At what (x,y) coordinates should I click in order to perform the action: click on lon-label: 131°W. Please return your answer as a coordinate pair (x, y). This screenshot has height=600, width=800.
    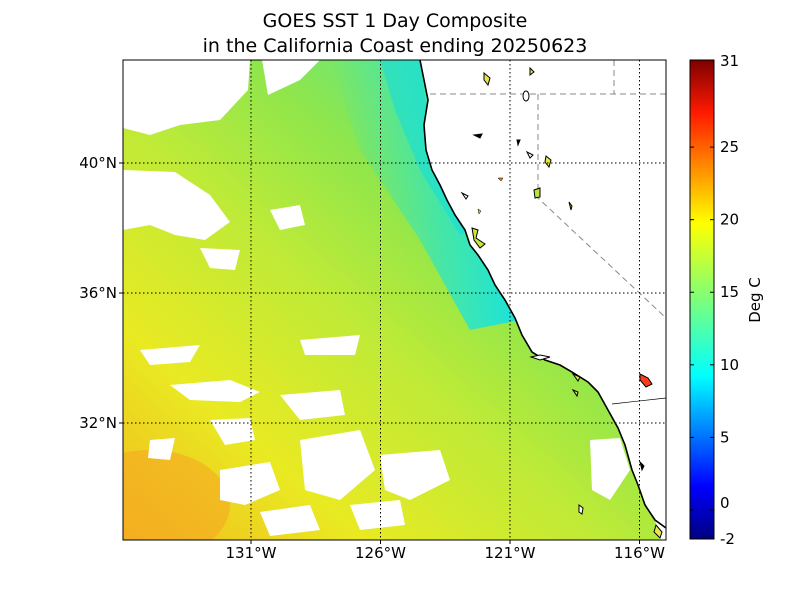
    Looking at the image, I should click on (251, 553).